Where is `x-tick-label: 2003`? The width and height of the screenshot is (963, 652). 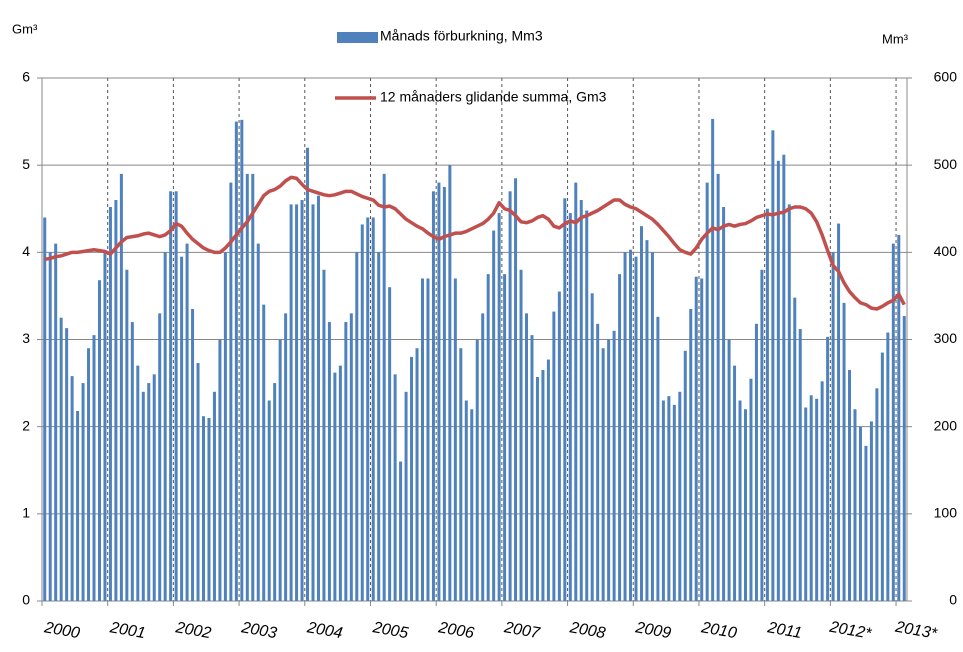
x-tick-label: 2003 is located at coordinates (258, 630).